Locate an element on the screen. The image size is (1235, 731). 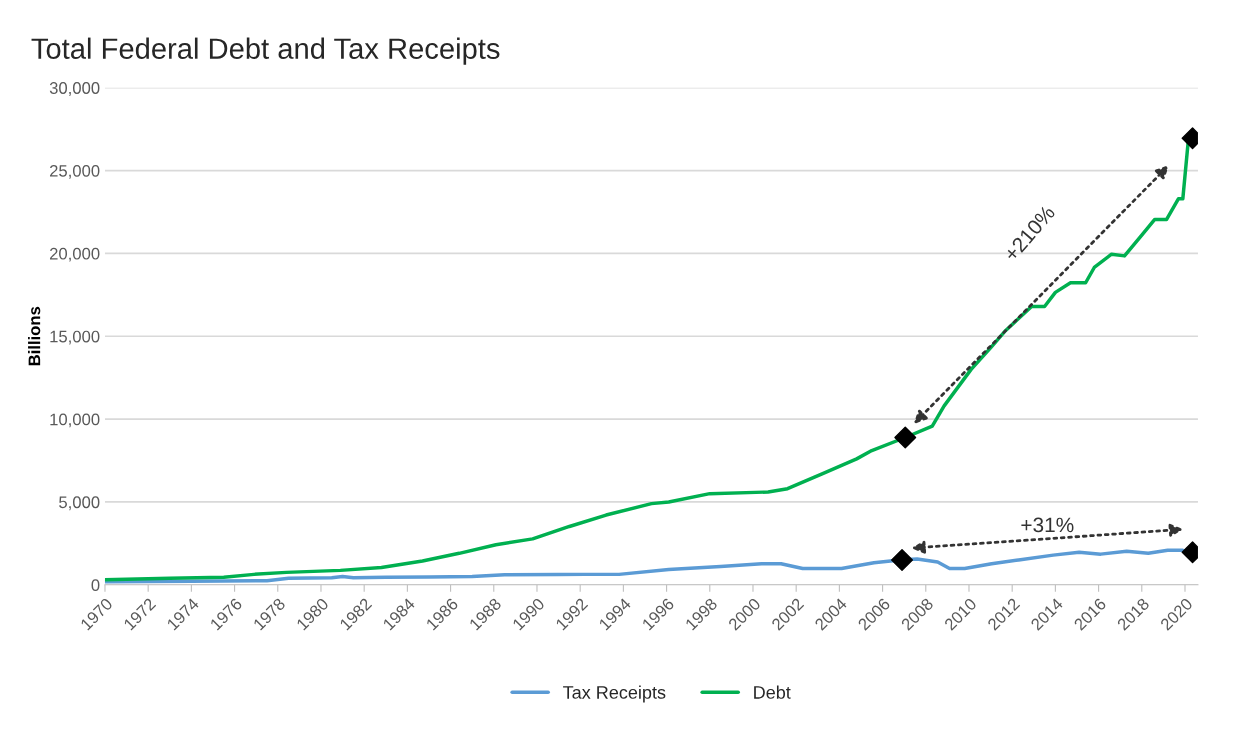
y-tick-label: 5,000 is located at coordinates (79, 503).